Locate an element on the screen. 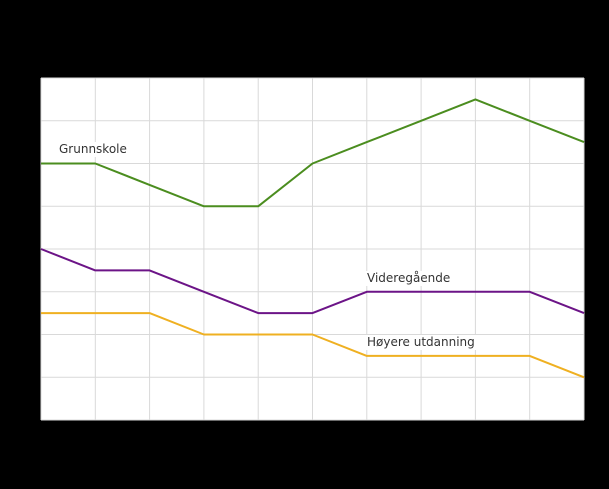 The image size is (609, 489). label-hoyere-utdanning: Høyere utdanning is located at coordinates (421, 342).